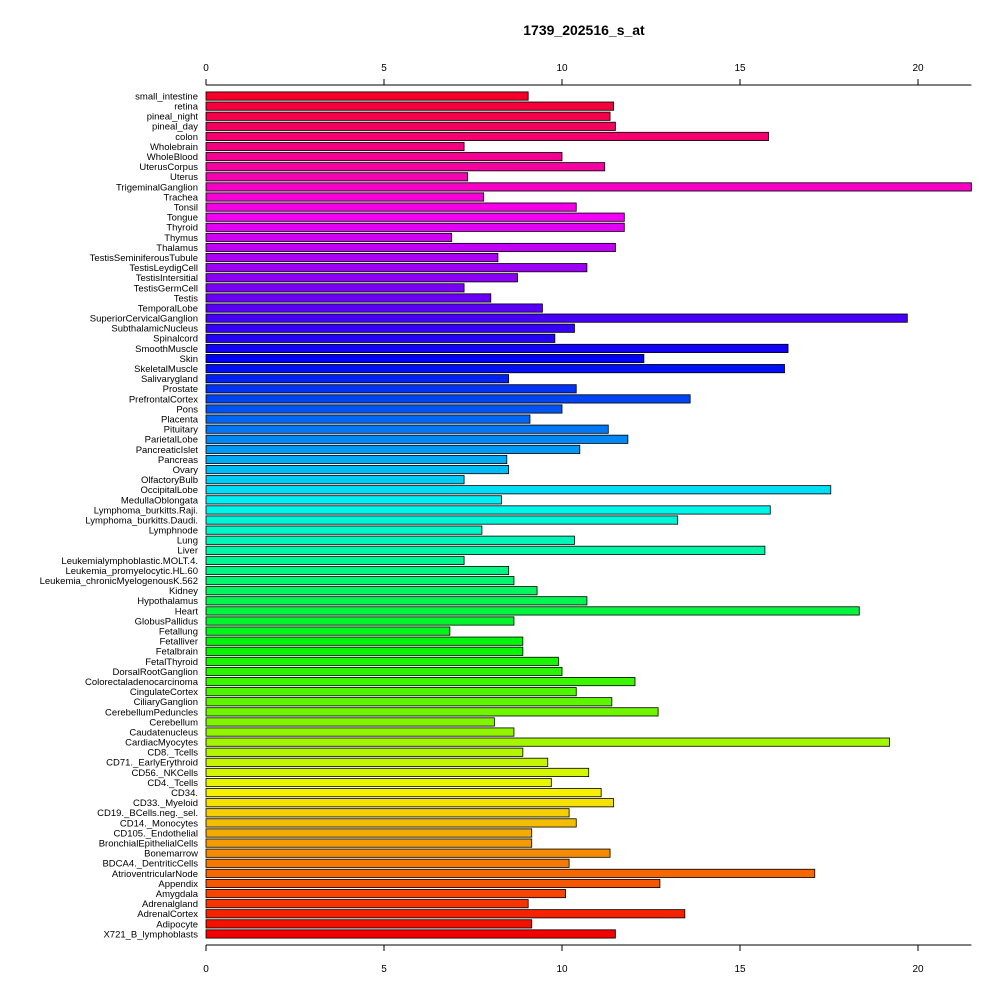  I want to click on top-axis: 0 5 10 15 20, so click(587, 74).